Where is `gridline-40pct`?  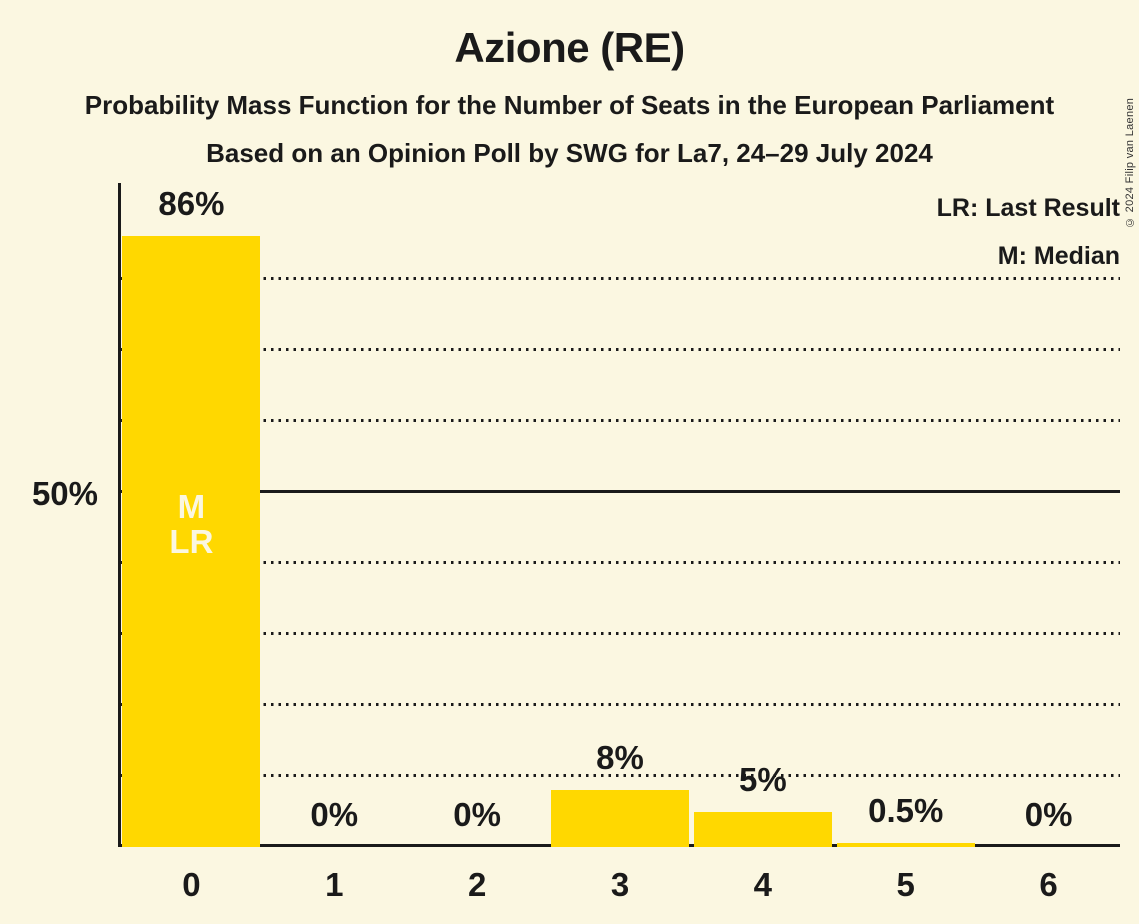 gridline-40pct is located at coordinates (620, 562).